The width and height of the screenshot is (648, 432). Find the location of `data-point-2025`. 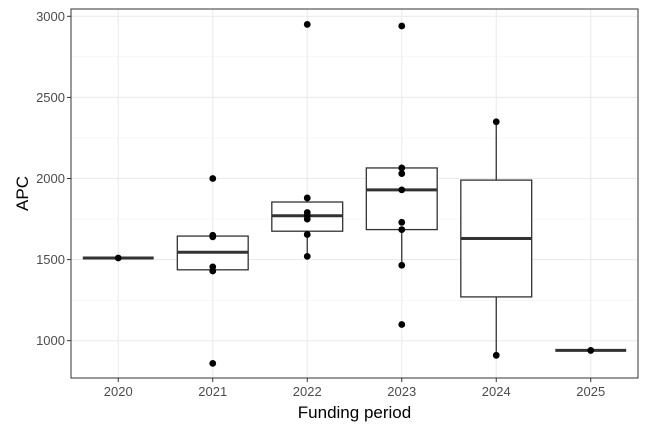

data-point-2025 is located at coordinates (591, 350).